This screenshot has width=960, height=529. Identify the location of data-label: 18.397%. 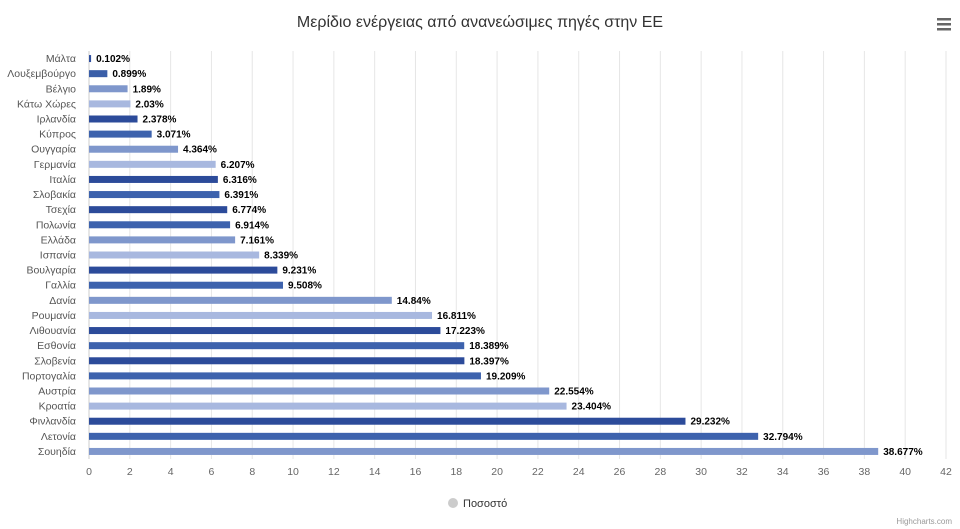
(489, 361).